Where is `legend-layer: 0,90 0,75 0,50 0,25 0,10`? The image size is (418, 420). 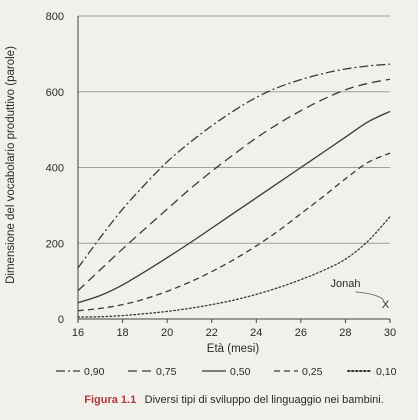
legend-layer: 0,90 0,75 0,50 0,25 0,10 is located at coordinates (226, 372).